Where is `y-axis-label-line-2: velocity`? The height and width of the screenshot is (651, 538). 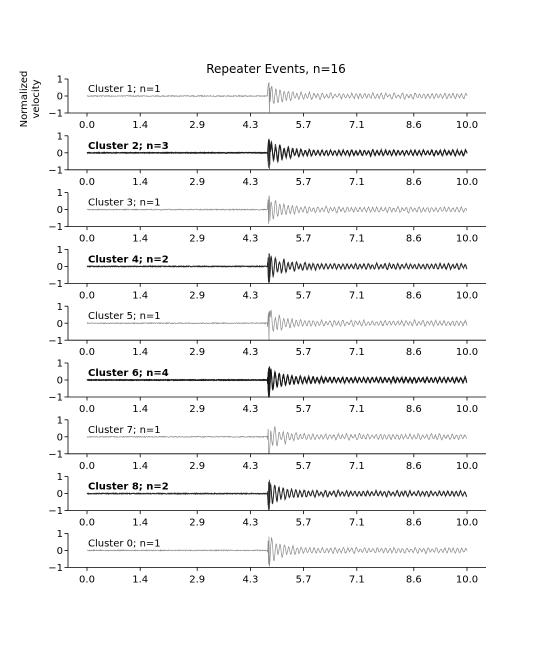
y-axis-label-line-2: velocity is located at coordinates (36, 98).